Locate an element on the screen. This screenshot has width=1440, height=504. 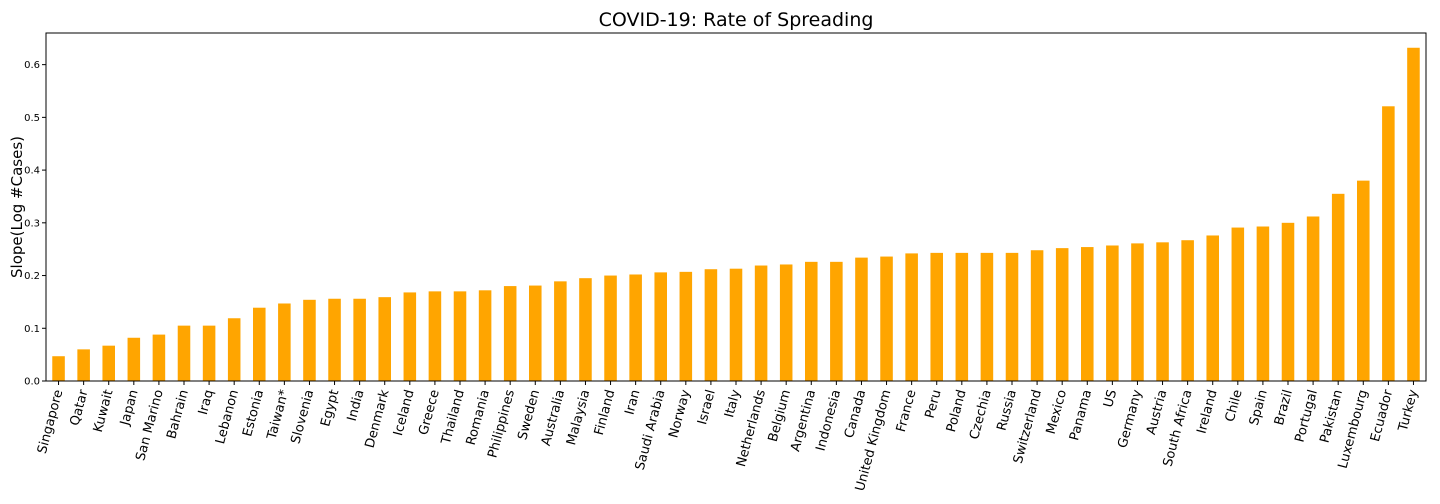
bar-iran is located at coordinates (635, 327).